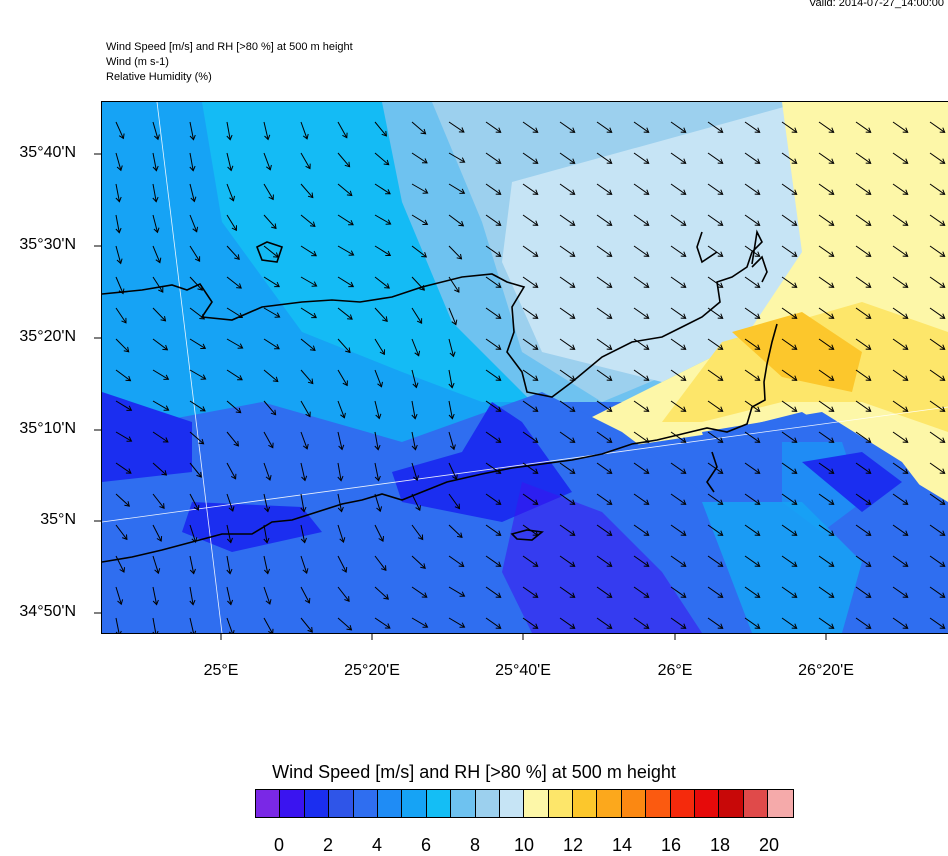 Image resolution: width=948 pixels, height=856 pixels. I want to click on lat-label: 35°30'N, so click(47, 244).